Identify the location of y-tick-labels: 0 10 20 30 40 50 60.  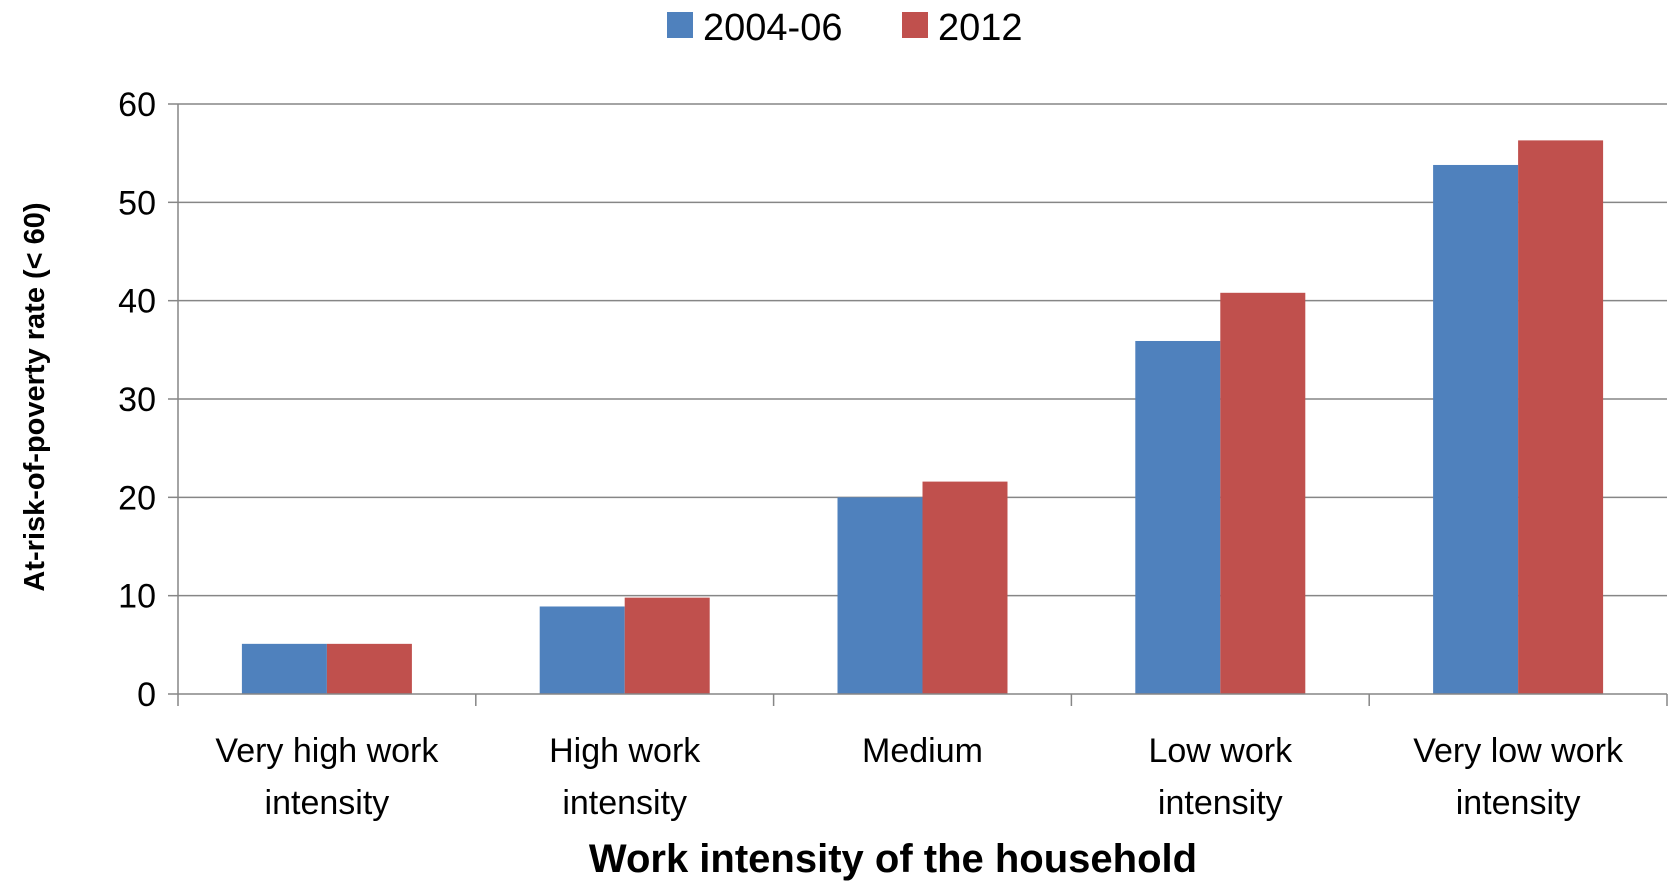
(137, 400).